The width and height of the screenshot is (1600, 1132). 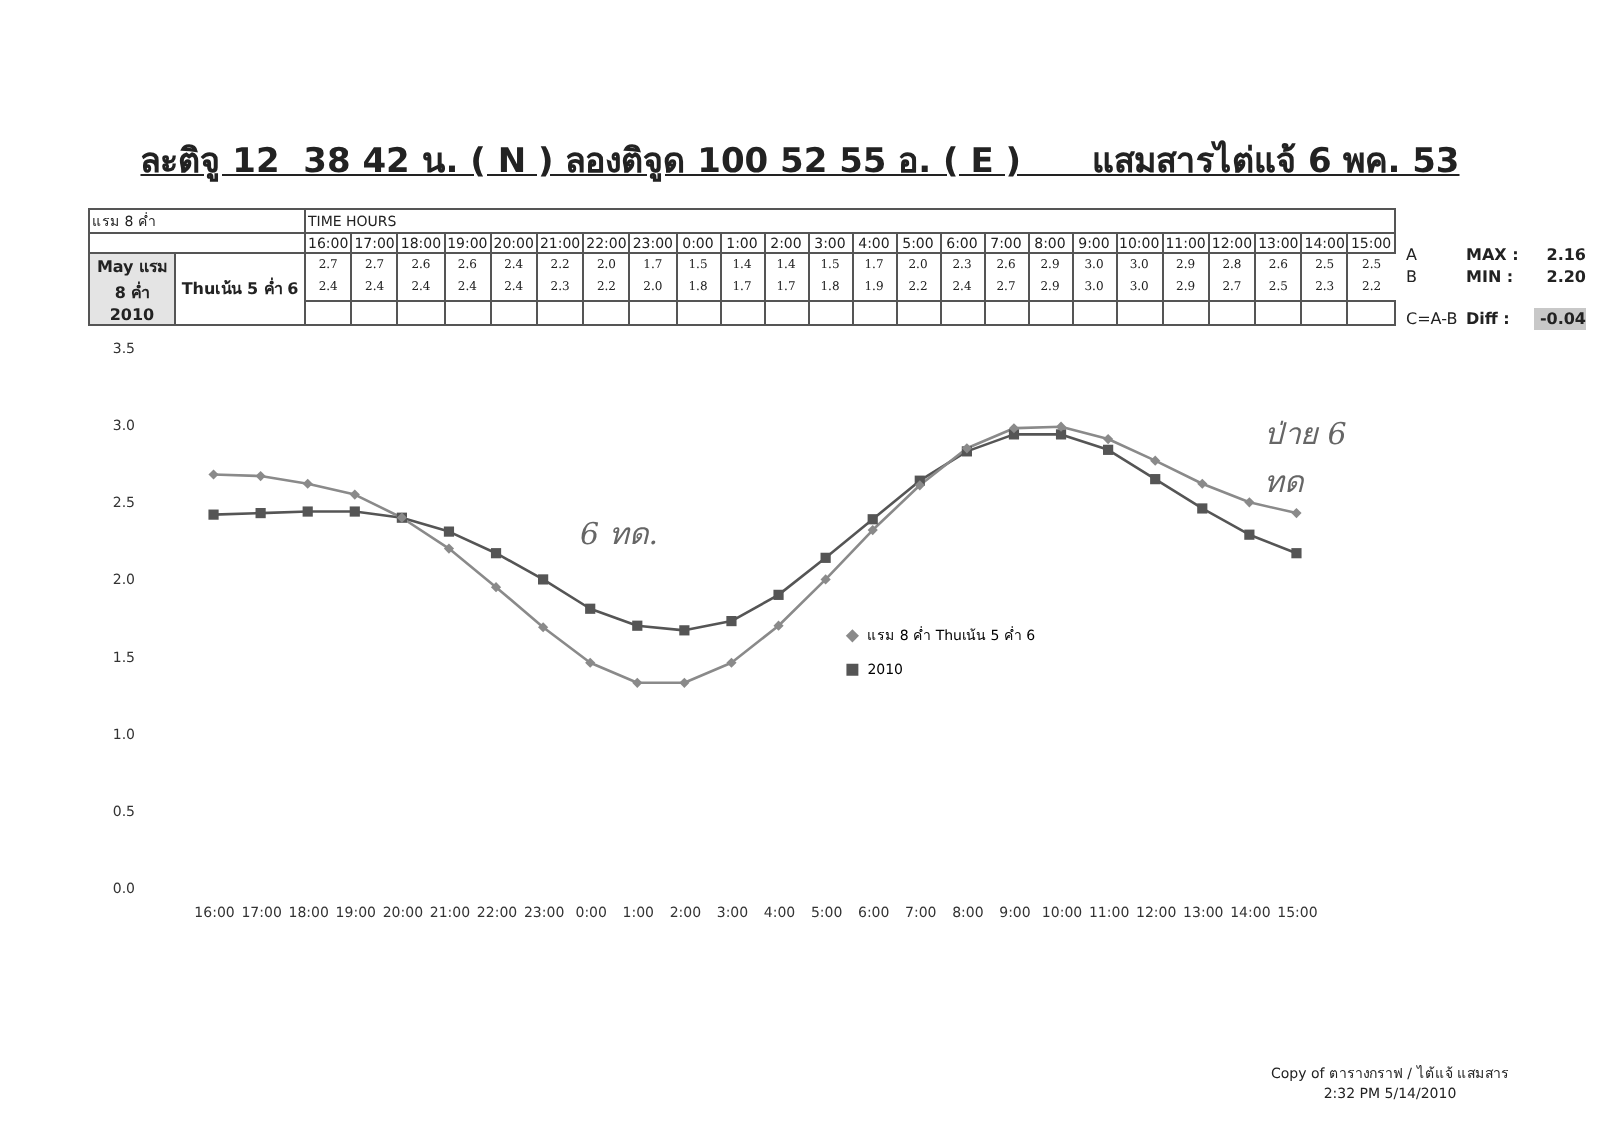 What do you see at coordinates (1433, 319) in the screenshot?
I see `text: C=A-B` at bounding box center [1433, 319].